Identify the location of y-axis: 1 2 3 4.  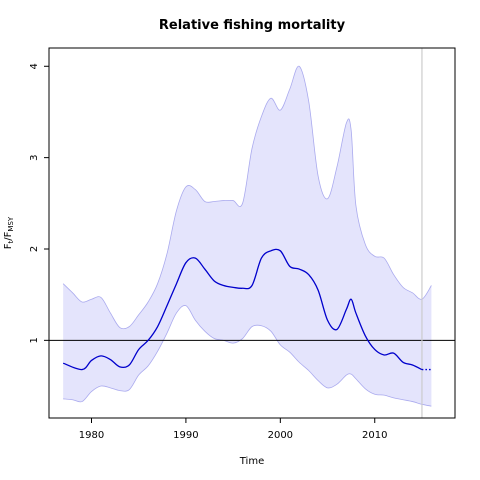
(39, 203).